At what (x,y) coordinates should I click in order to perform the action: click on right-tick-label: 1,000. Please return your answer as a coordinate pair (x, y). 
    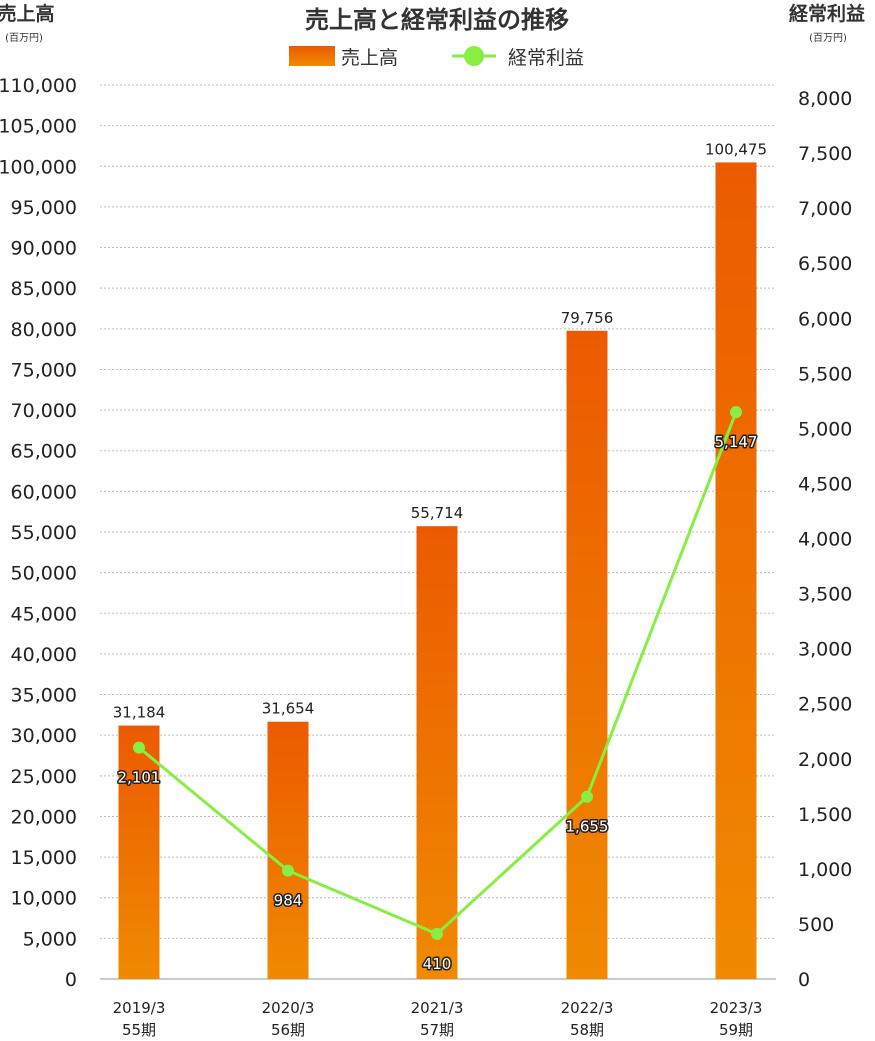
    Looking at the image, I should click on (825, 870).